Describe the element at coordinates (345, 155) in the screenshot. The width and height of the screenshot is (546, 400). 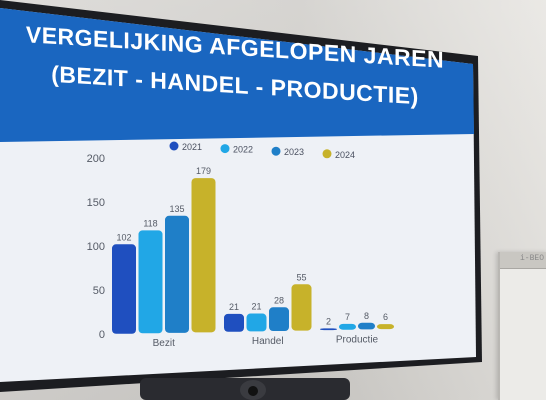
I see `legend-label-2024: 2024` at that location.